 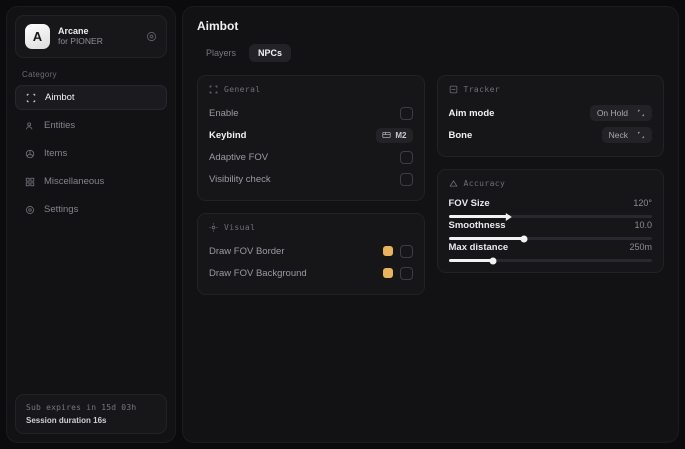 What do you see at coordinates (550, 135) in the screenshot?
I see `setting-row-bone: Bone Neck` at bounding box center [550, 135].